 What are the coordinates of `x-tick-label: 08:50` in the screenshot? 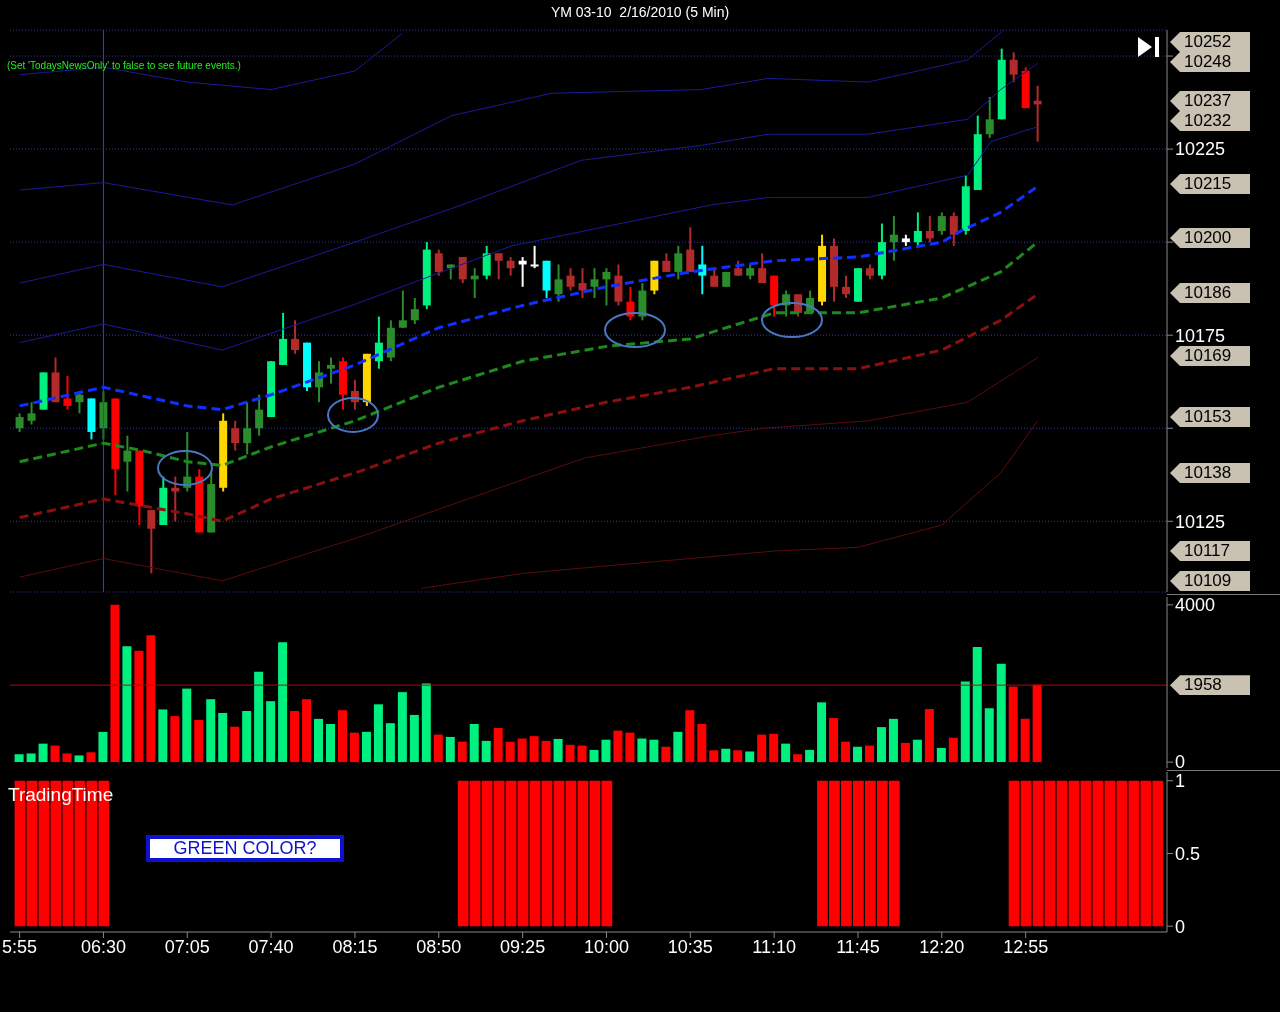 It's located at (439, 946).